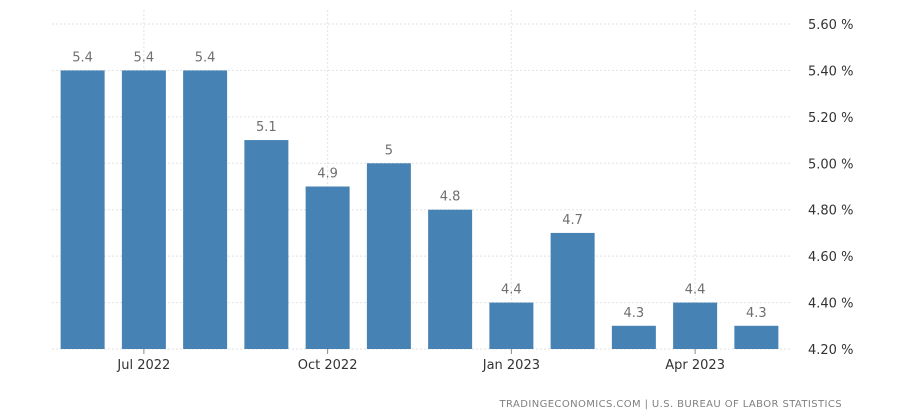 The height and width of the screenshot is (419, 900). Describe the element at coordinates (830, 304) in the screenshot. I see `y-tick-label: 4.40 %` at that location.